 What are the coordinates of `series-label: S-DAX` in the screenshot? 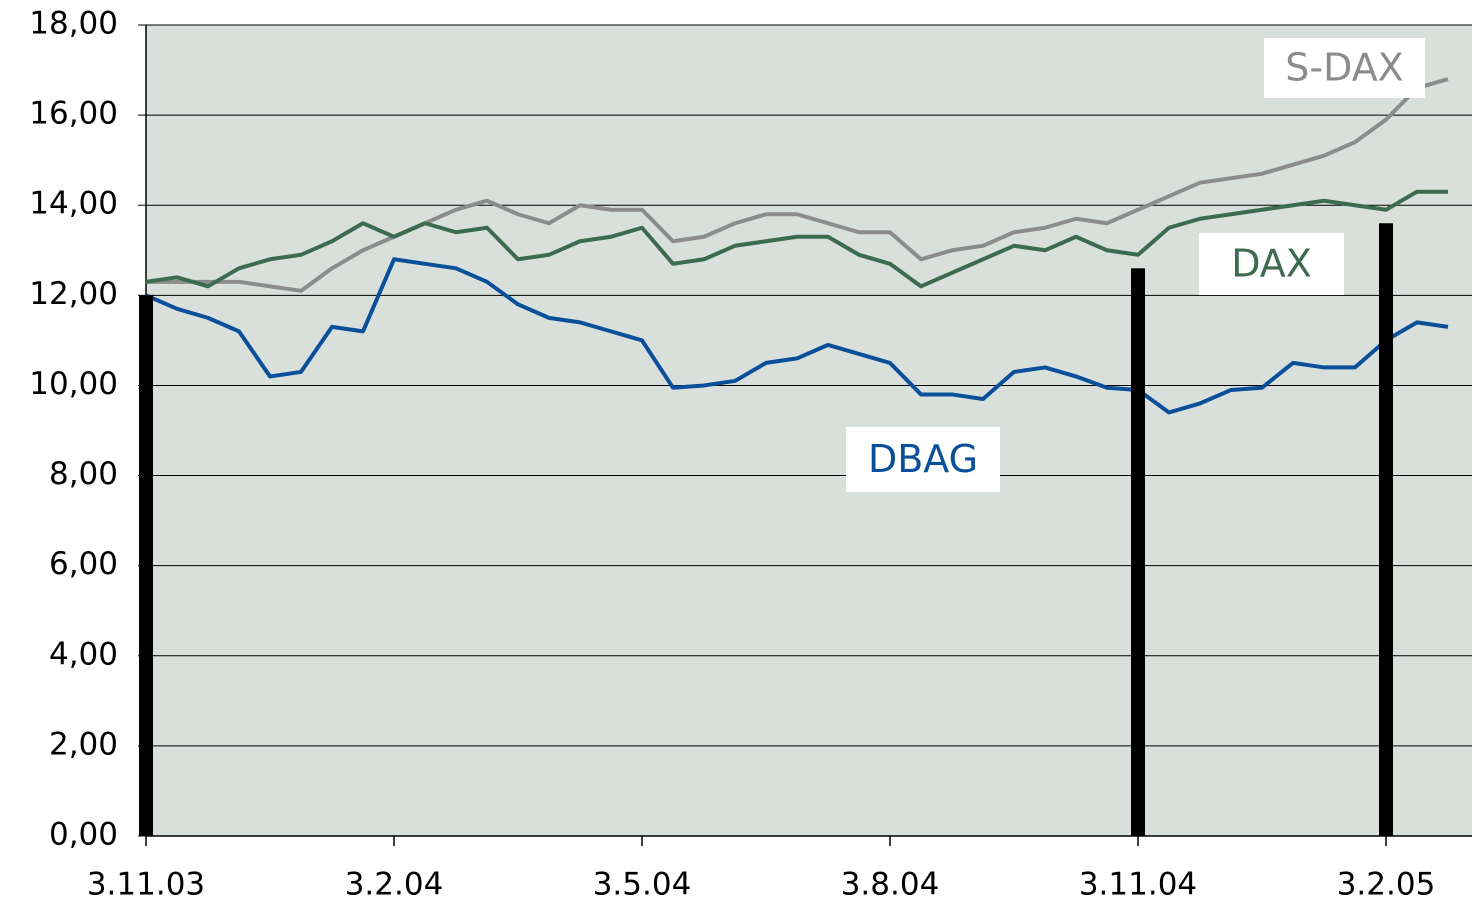 It's located at (1344, 68).